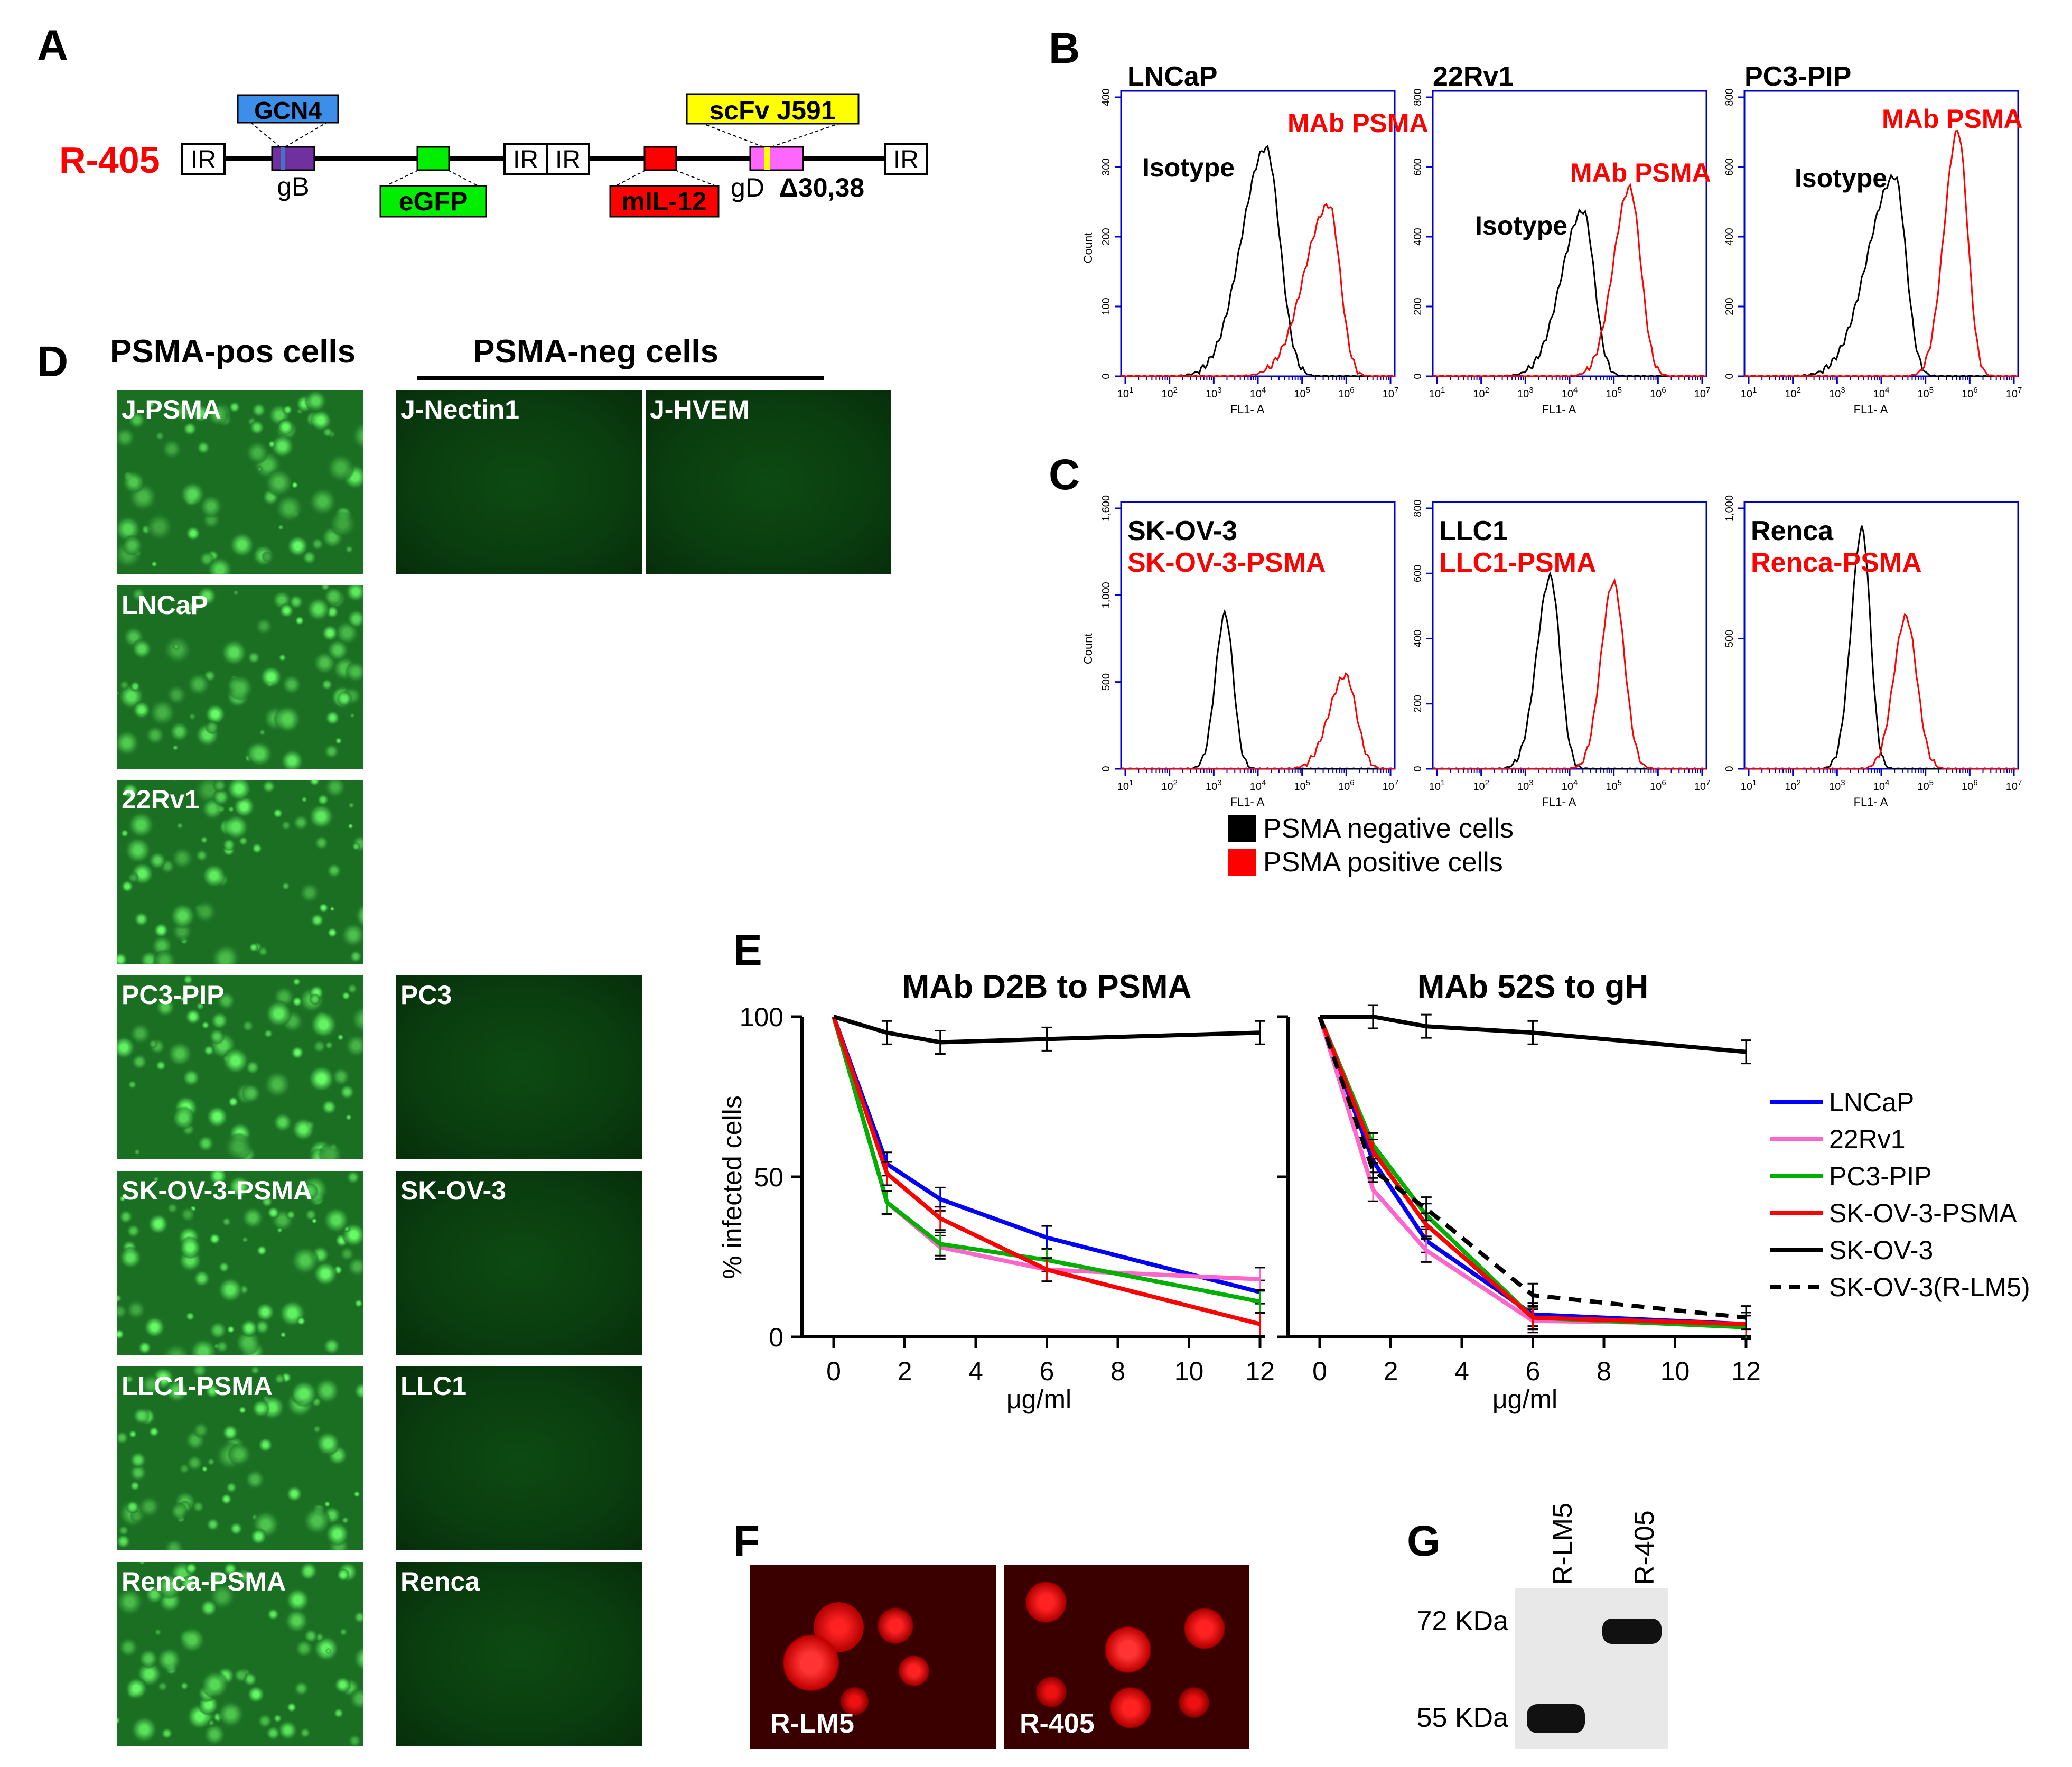 The image size is (2072, 1767). Describe the element at coordinates (1169, 393) in the screenshot. I see `flow-b-0-xtick-label: 10²` at that location.